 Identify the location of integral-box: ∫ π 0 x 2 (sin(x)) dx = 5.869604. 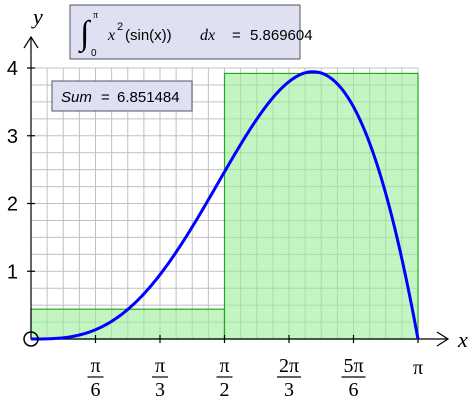
(191, 32).